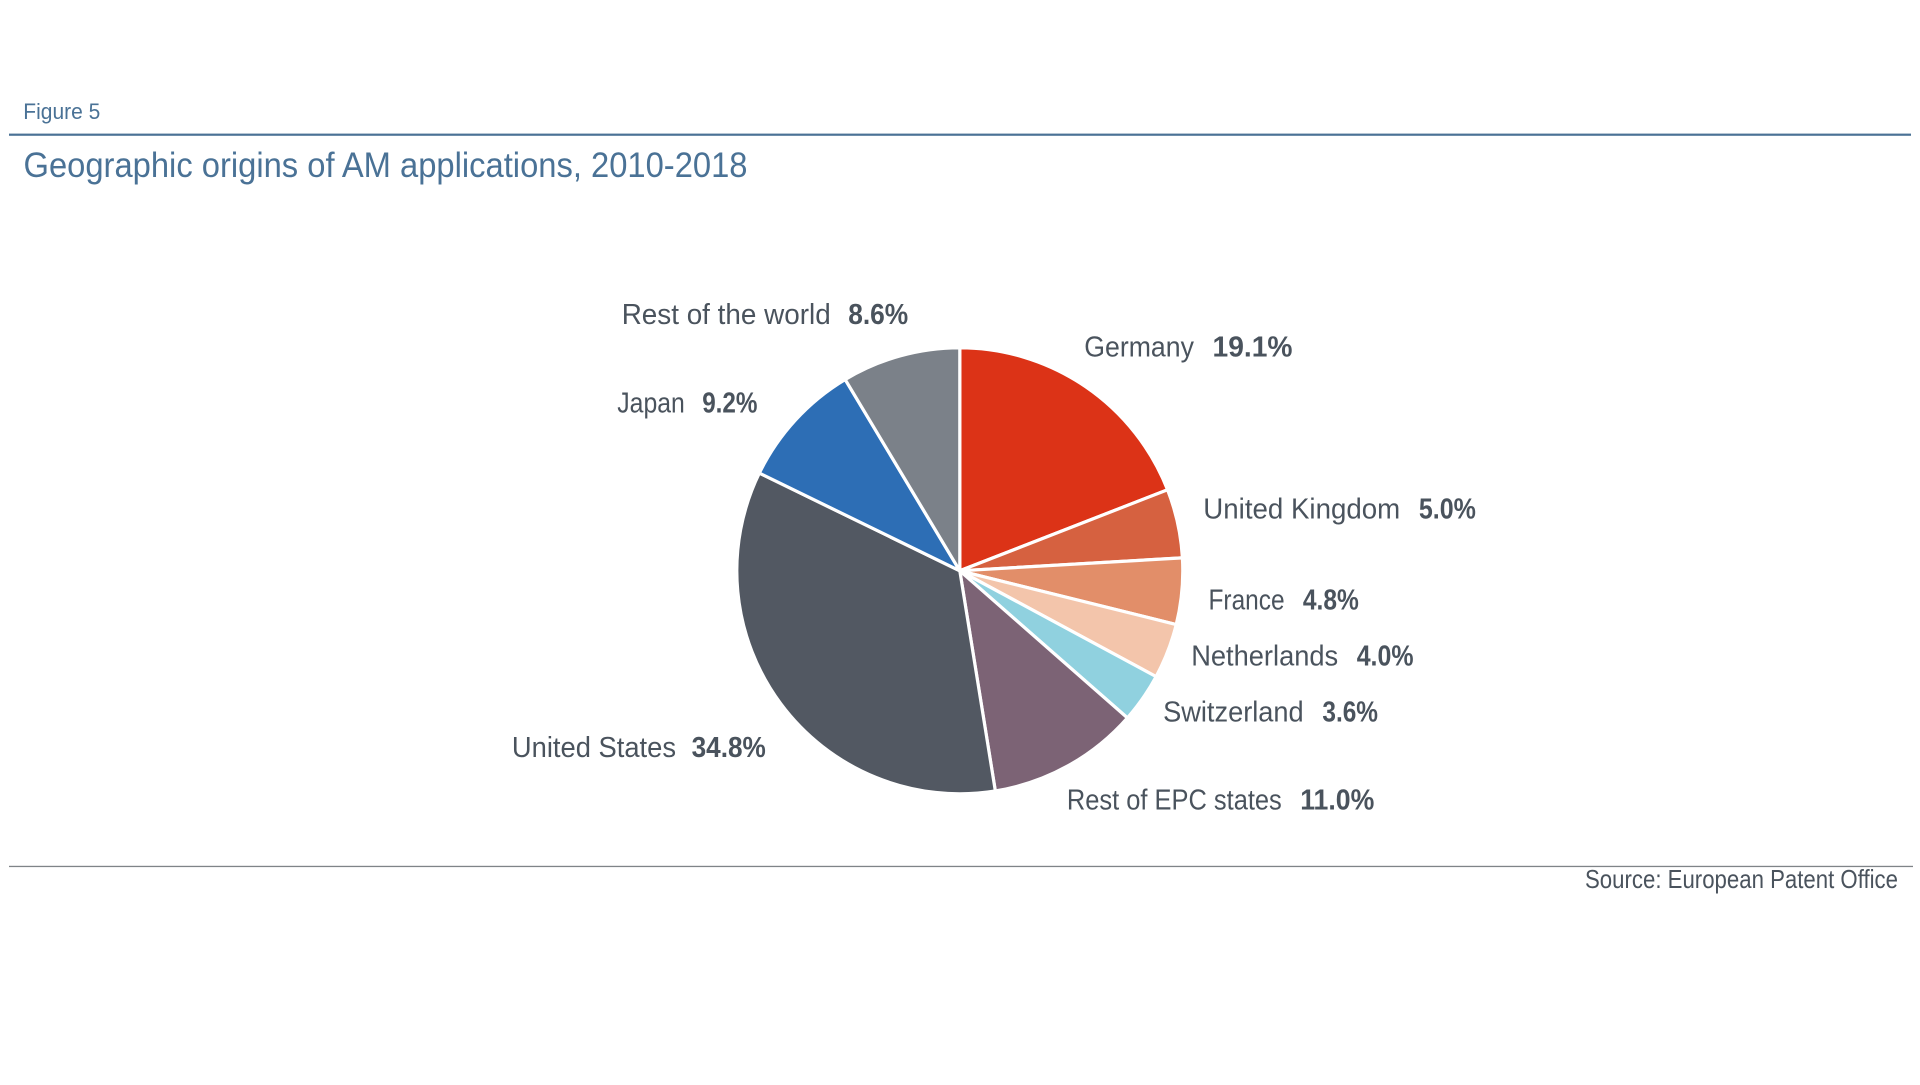 This screenshot has height=1085, width=1920. Describe the element at coordinates (729, 403) in the screenshot. I see `svg-text: 9.2%` at that location.